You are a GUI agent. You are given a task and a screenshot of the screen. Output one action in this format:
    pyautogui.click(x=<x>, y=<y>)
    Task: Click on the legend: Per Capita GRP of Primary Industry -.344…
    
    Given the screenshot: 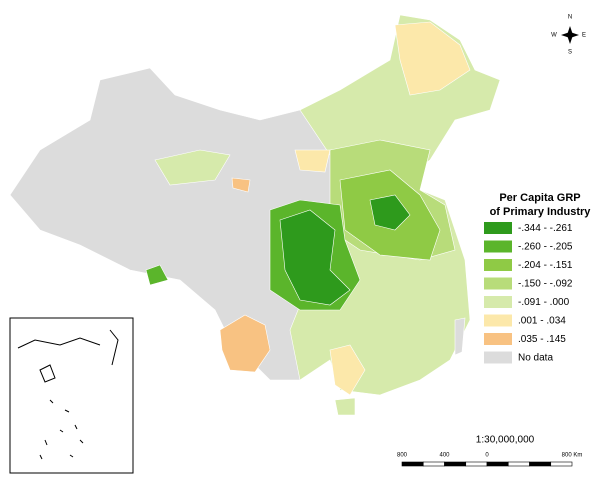 What is the action you would take?
    pyautogui.click(x=537, y=278)
    